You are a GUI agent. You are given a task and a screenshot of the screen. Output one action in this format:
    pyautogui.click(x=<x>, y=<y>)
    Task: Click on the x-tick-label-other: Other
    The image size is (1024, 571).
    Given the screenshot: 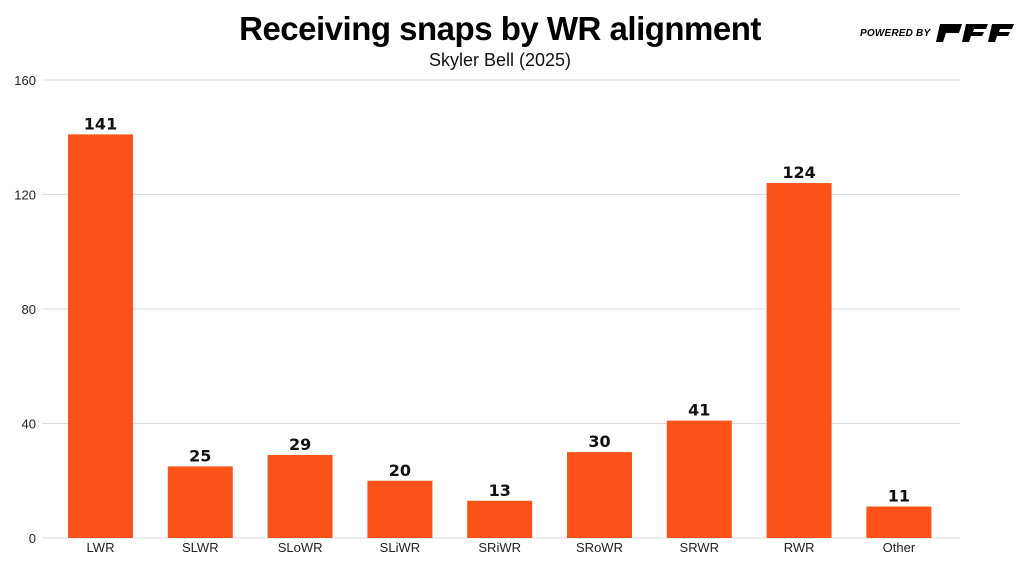 What is the action you would take?
    pyautogui.click(x=899, y=547)
    